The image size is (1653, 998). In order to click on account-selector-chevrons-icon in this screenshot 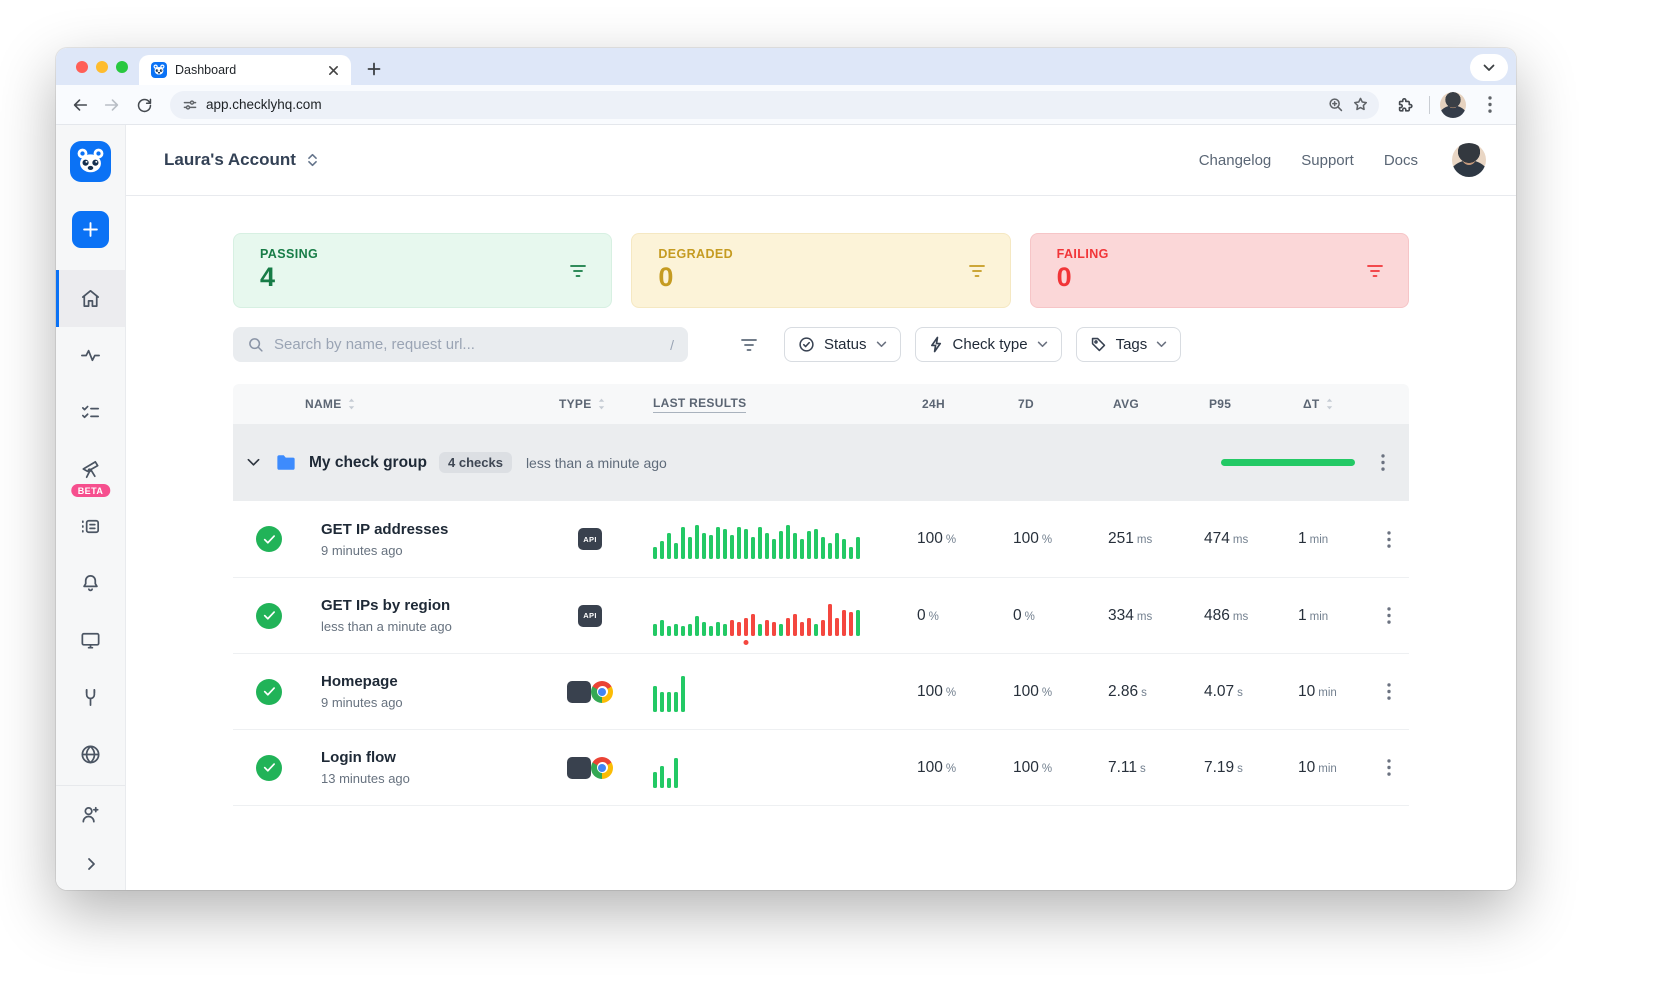, I will do `click(312, 160)`.